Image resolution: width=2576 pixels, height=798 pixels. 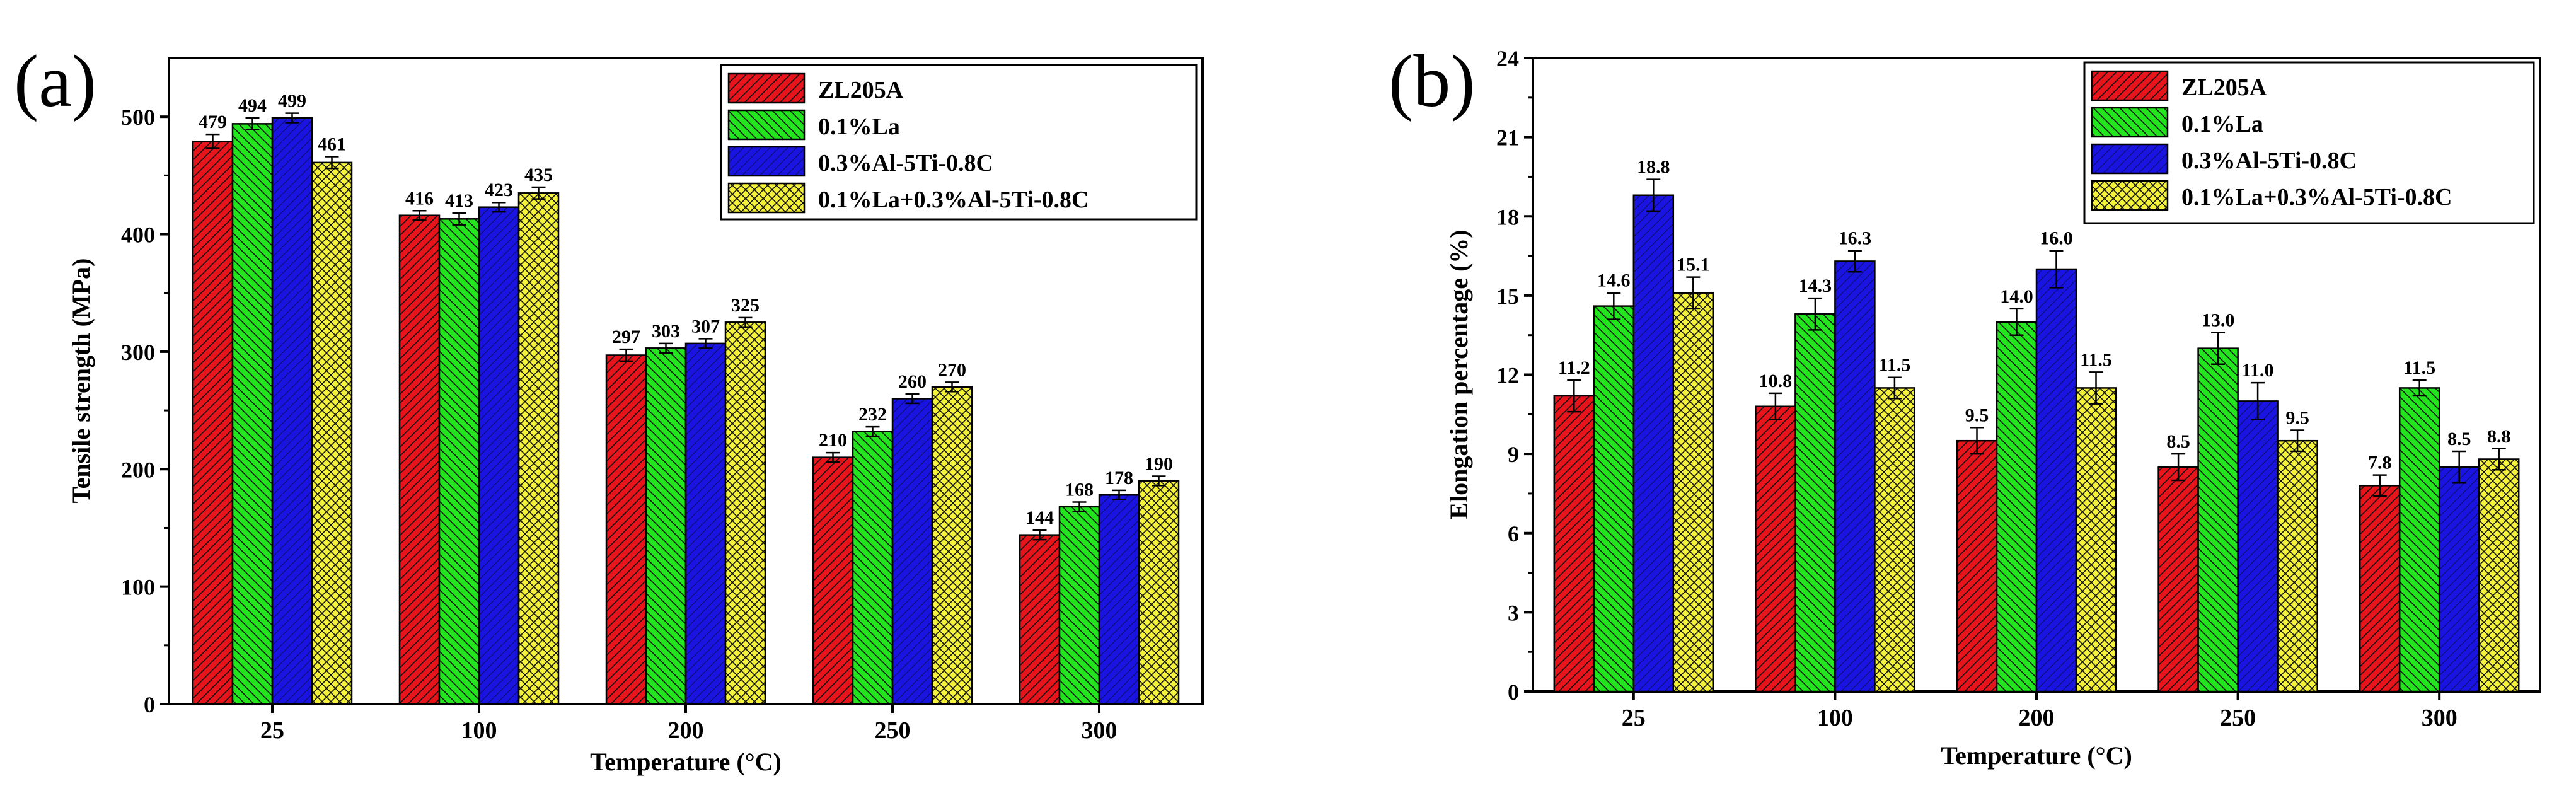 I want to click on data-label-a: 168, so click(x=1079, y=489).